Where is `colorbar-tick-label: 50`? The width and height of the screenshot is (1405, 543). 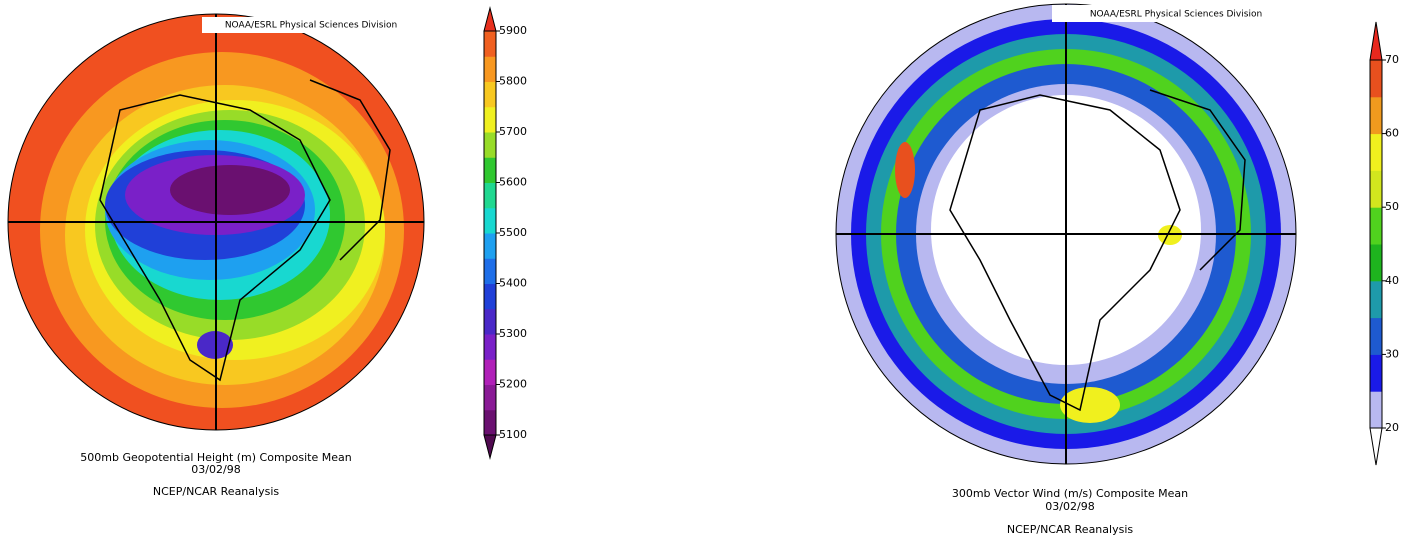
colorbar-tick-label: 50 is located at coordinates (1392, 206).